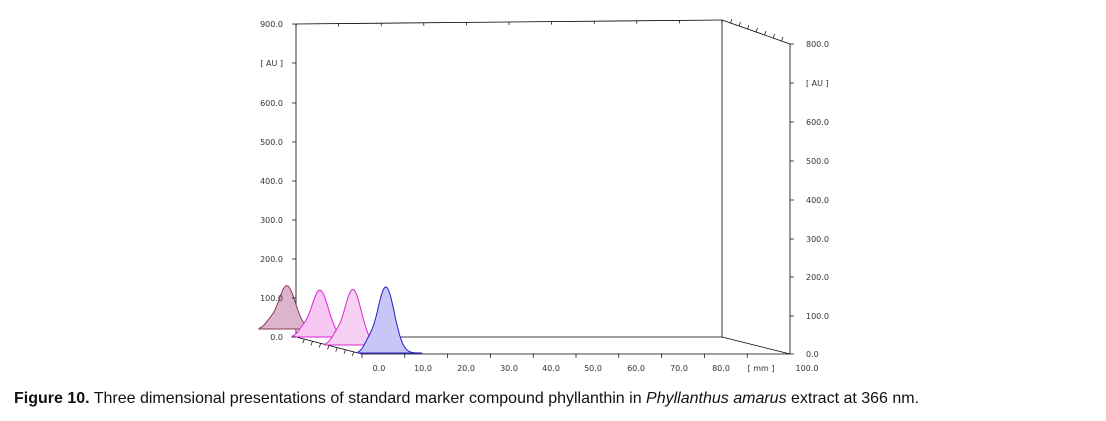  What do you see at coordinates (721, 368) in the screenshot?
I see `x-tick-label: 80.0` at bounding box center [721, 368].